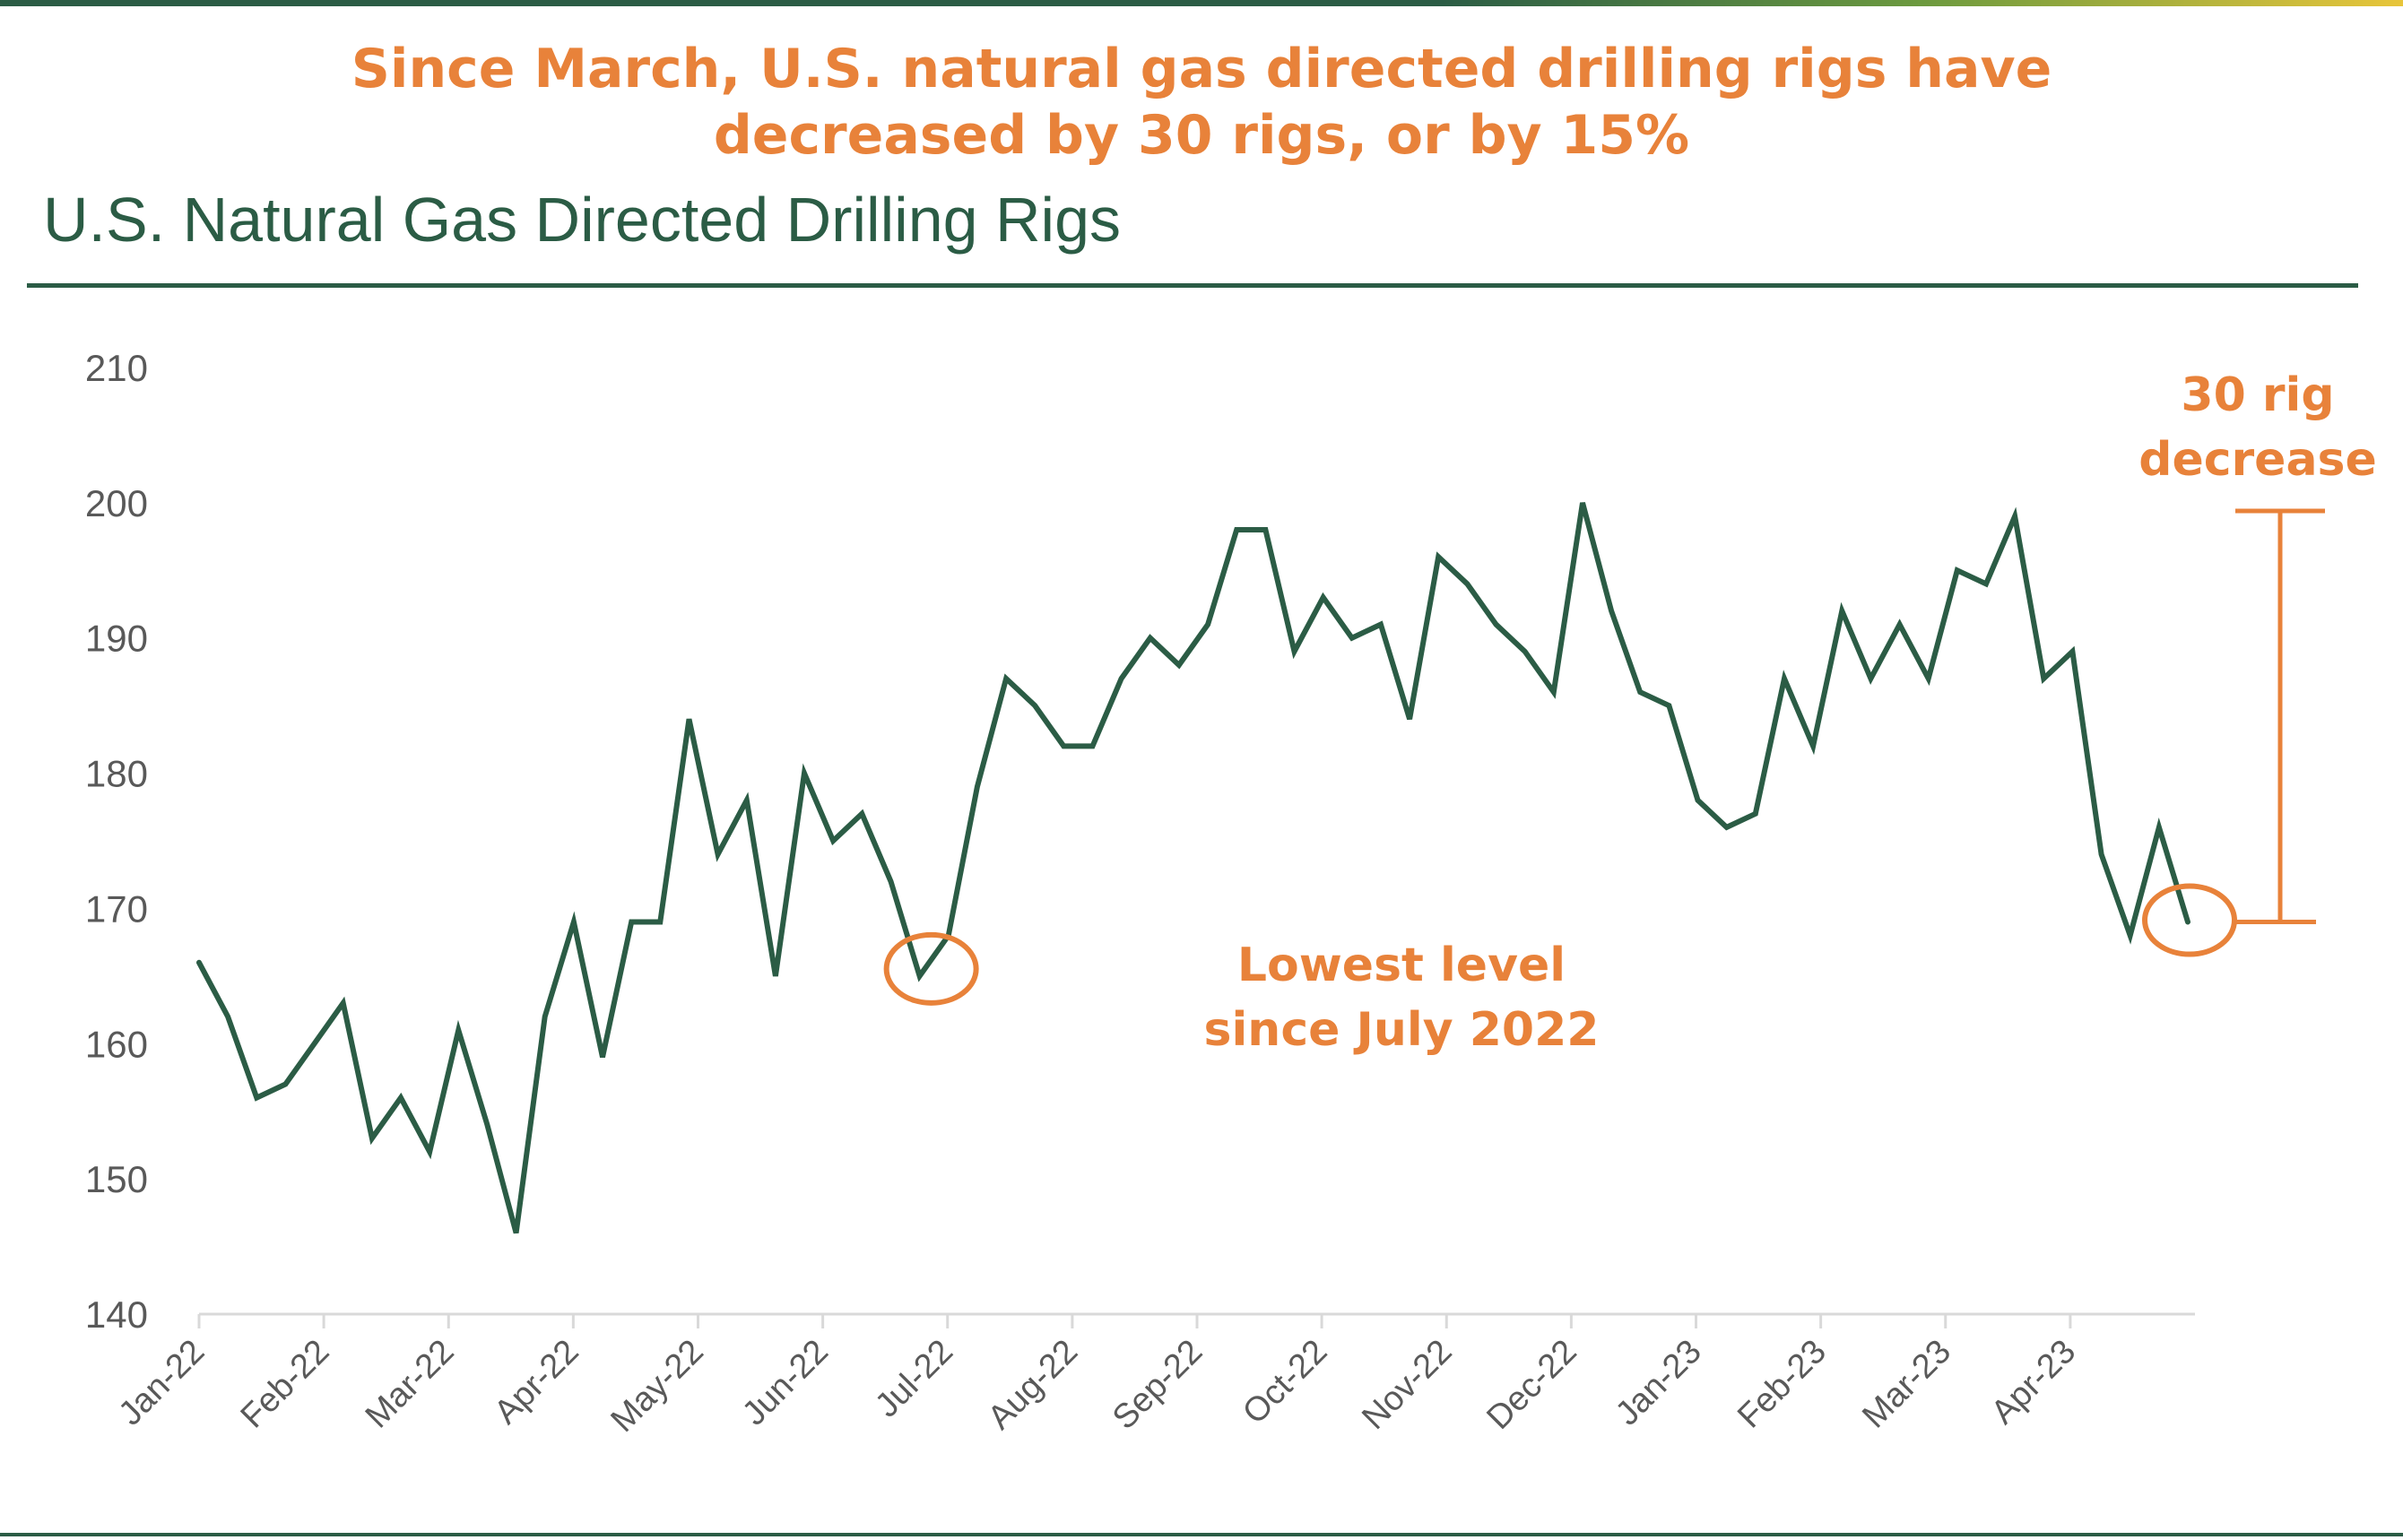  I want to click on top-accent-bar, so click(1201, 3).